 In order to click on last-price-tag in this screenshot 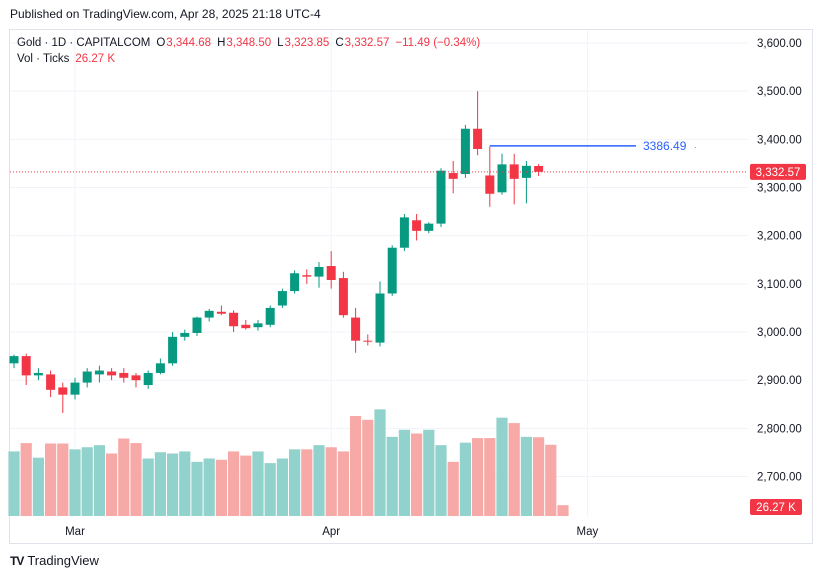, I will do `click(778, 171)`.